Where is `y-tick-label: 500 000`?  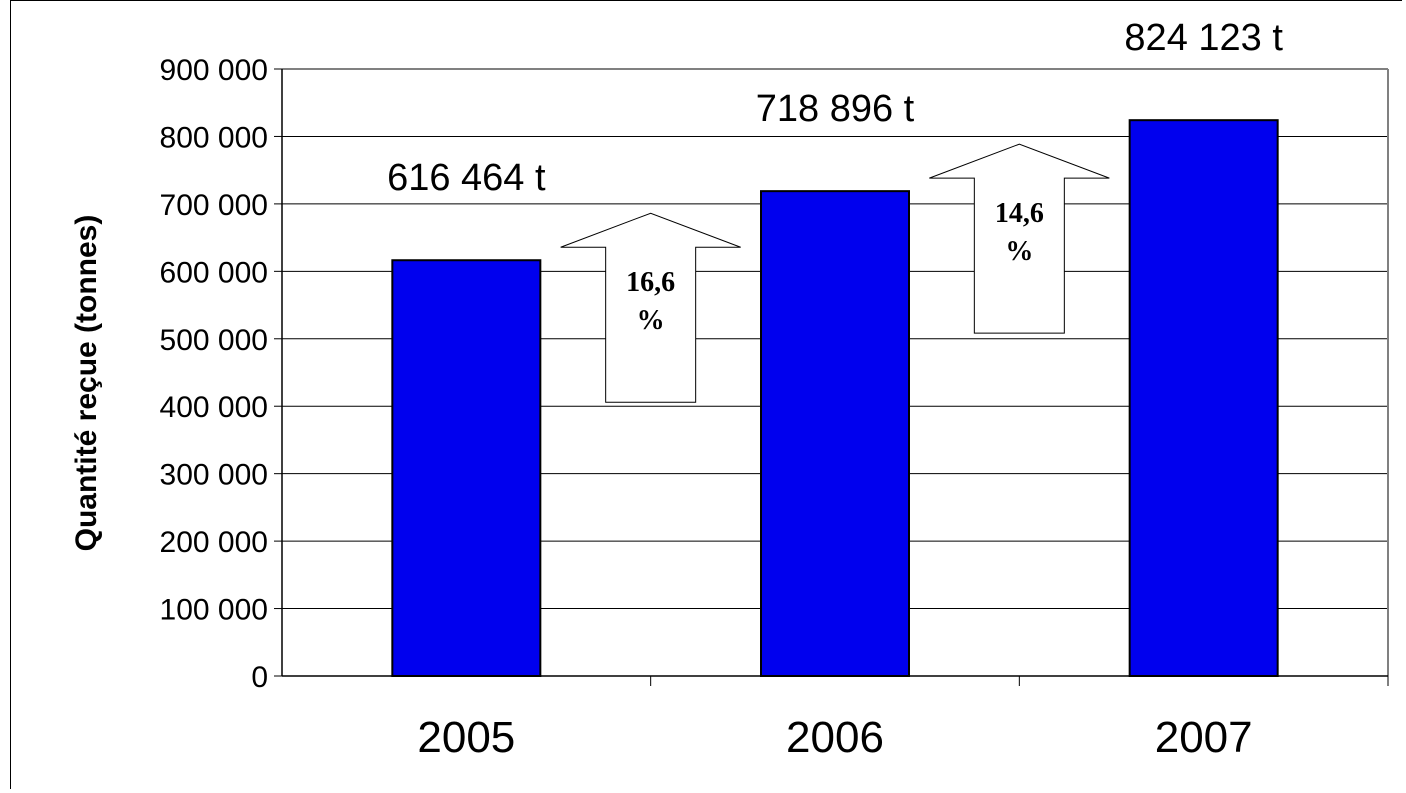 y-tick-label: 500 000 is located at coordinates (214, 340).